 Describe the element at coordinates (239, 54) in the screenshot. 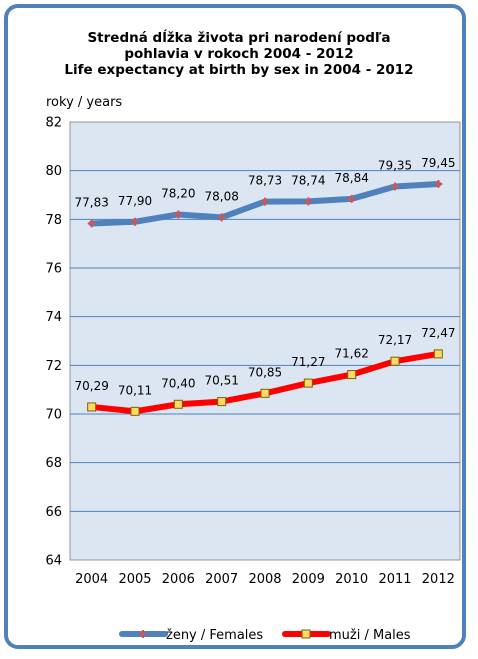

I see `chart-subtitle: pohlavia v rokoch 2004 - 2012` at that location.